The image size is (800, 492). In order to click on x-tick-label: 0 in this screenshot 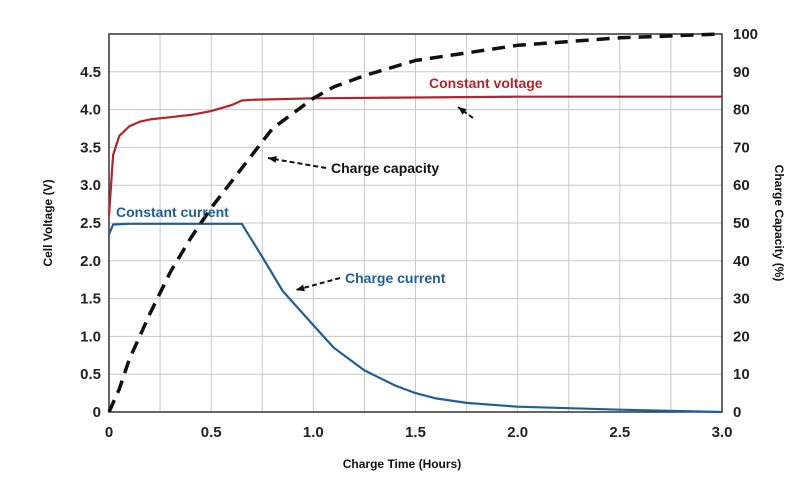, I will do `click(109, 432)`.